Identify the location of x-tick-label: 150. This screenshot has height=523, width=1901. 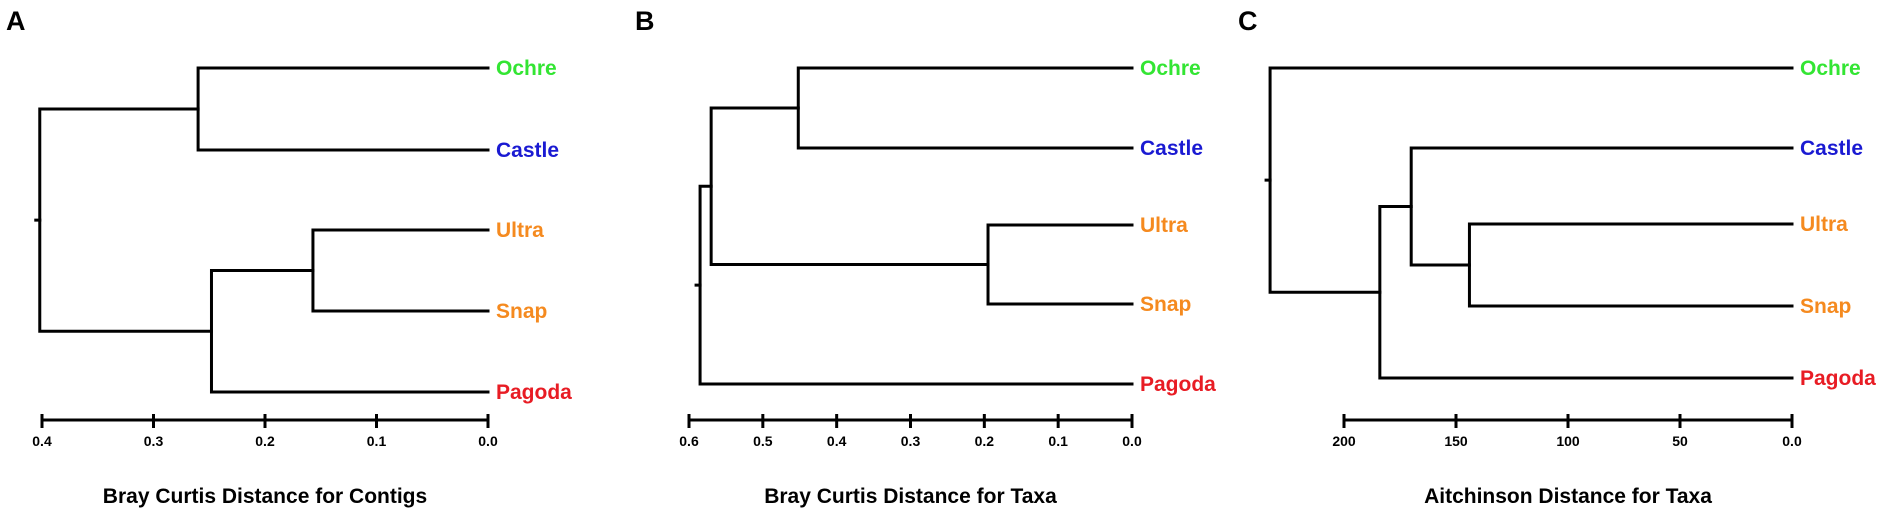
(1456, 441).